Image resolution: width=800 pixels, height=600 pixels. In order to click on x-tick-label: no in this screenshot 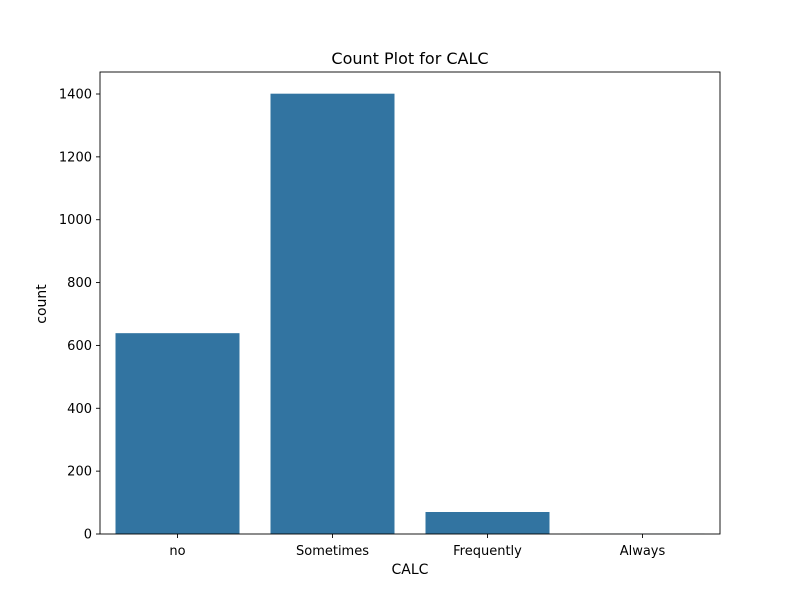, I will do `click(177, 551)`.